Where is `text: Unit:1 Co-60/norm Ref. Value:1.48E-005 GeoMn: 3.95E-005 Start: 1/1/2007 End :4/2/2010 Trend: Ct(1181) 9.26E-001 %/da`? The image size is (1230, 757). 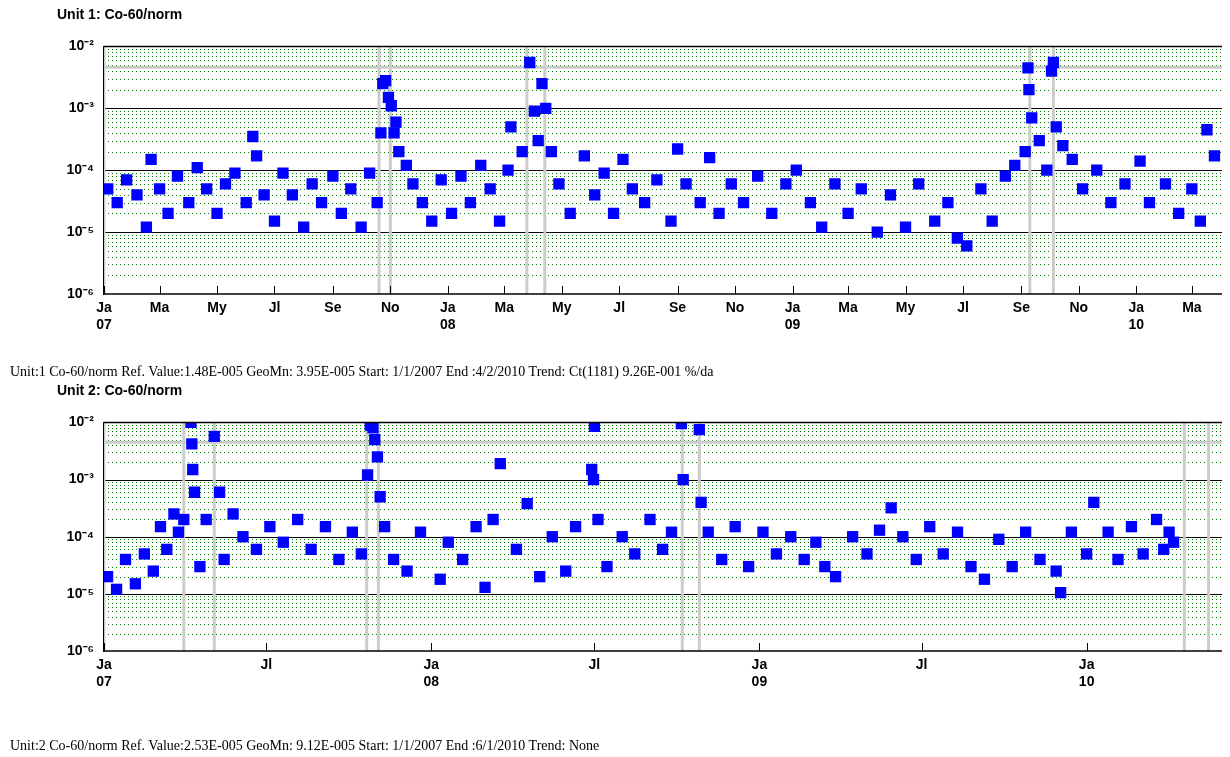 text: Unit:1 Co-60/norm Ref. Value:1.48E-005 GeoMn: 3.95E-005 Start: 1/1/2007 End :4/2/2010 Trend: Ct(1181) 9.26E-001 %/da is located at coordinates (362, 372).